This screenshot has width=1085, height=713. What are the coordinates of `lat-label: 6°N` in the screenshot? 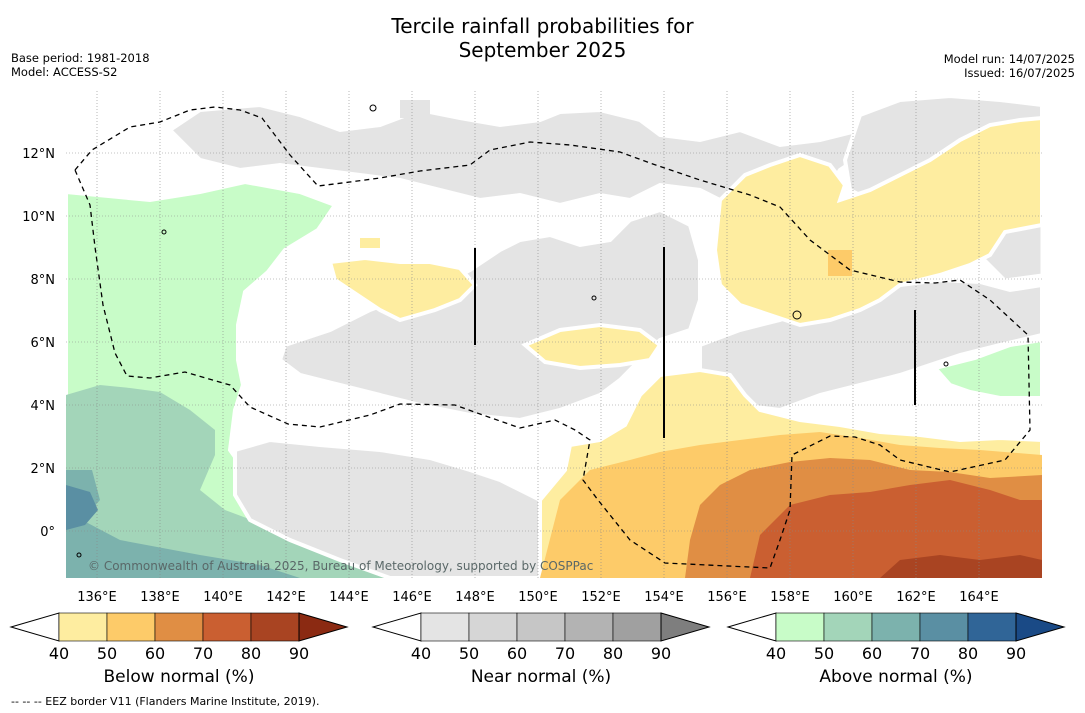 It's located at (43, 343).